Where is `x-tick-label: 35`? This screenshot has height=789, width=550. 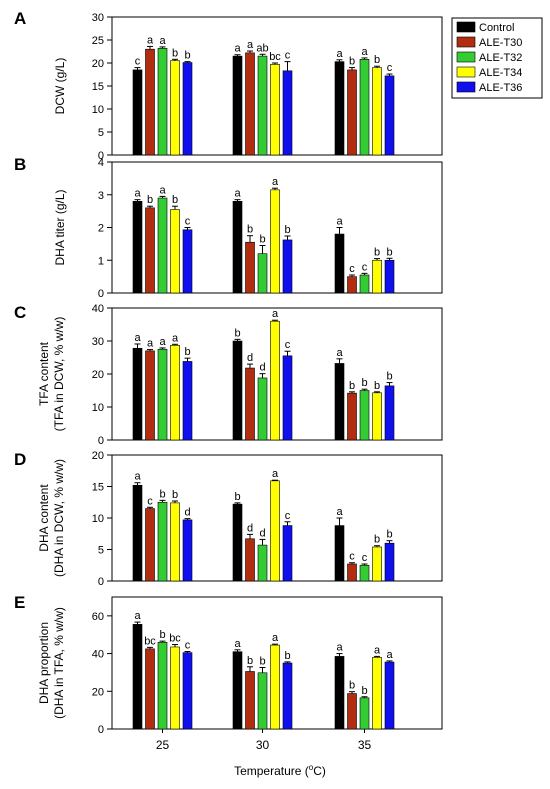 x-tick-label: 35 is located at coordinates (365, 745).